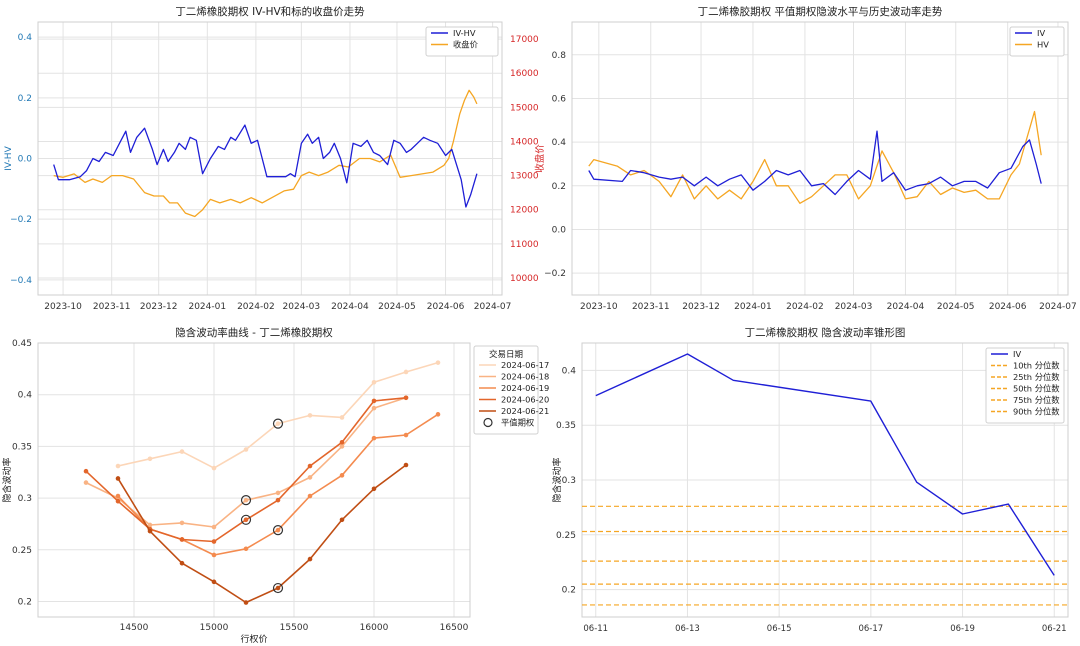 The width and height of the screenshot is (1080, 646). Describe the element at coordinates (1025, 385) in the screenshot. I see `cone-legend-box` at that location.